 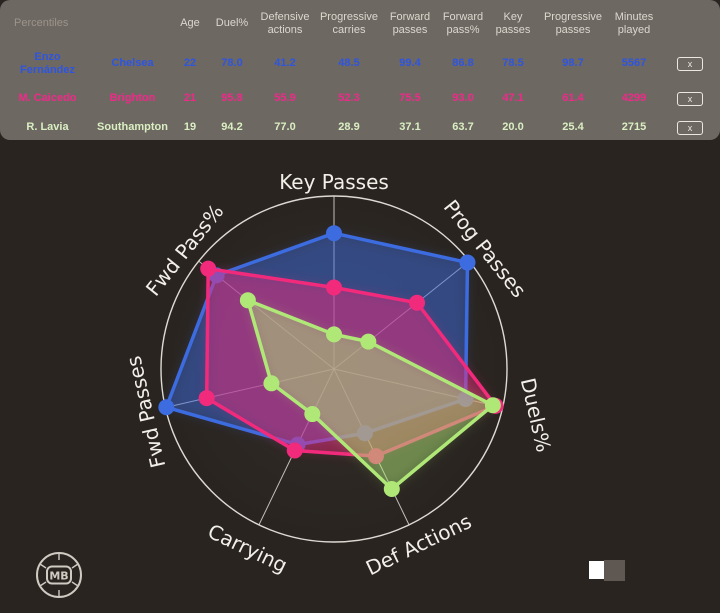 I want to click on stat-cell: 25.4, so click(x=573, y=127).